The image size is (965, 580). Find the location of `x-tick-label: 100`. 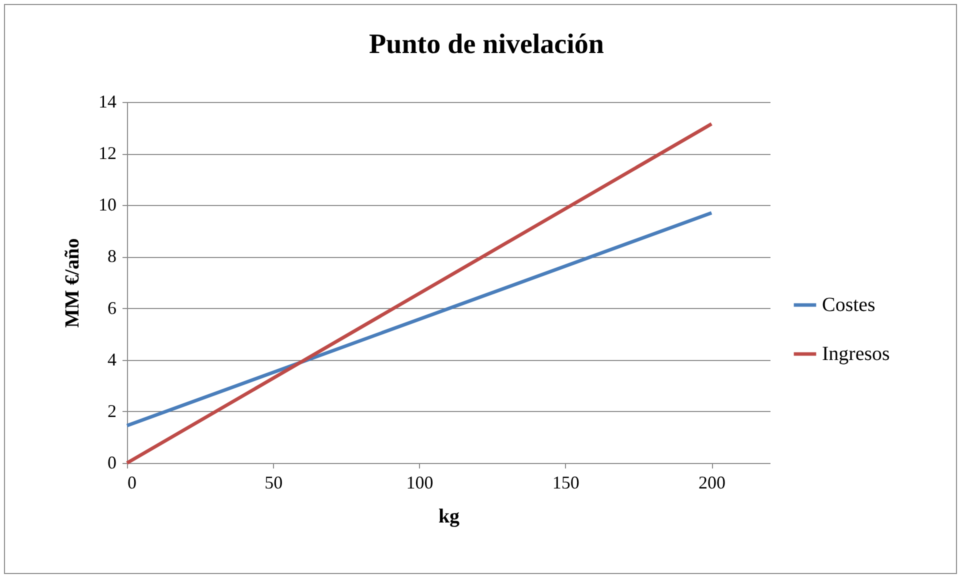

x-tick-label: 100 is located at coordinates (420, 482).